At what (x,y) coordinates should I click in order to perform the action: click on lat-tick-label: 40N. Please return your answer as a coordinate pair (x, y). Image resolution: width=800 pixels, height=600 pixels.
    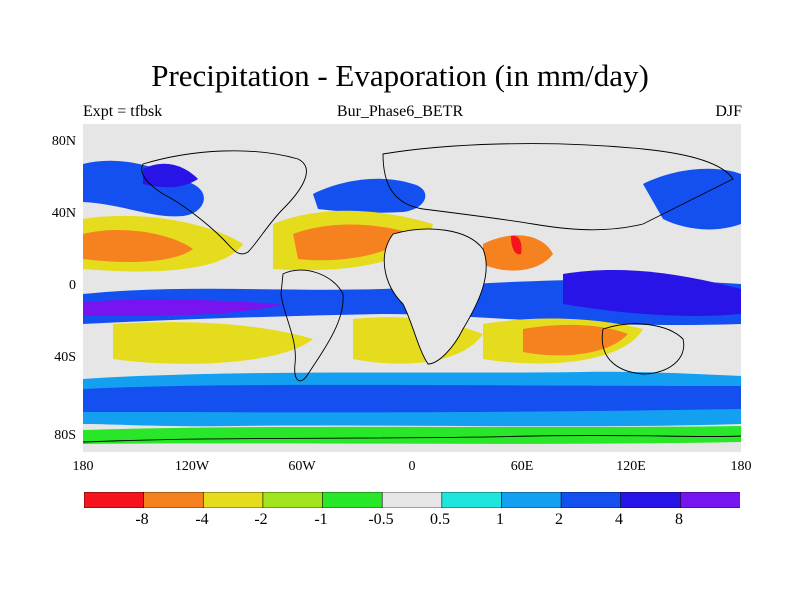
    Looking at the image, I should click on (63, 213).